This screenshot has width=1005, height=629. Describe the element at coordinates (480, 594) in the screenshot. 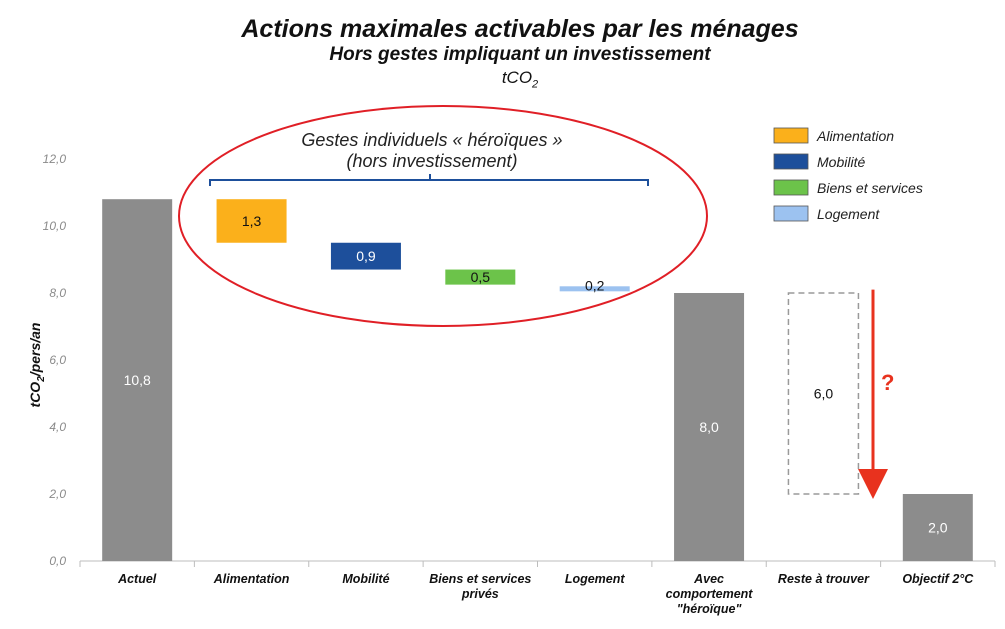

I see `x-tick-label-line: privés` at that location.